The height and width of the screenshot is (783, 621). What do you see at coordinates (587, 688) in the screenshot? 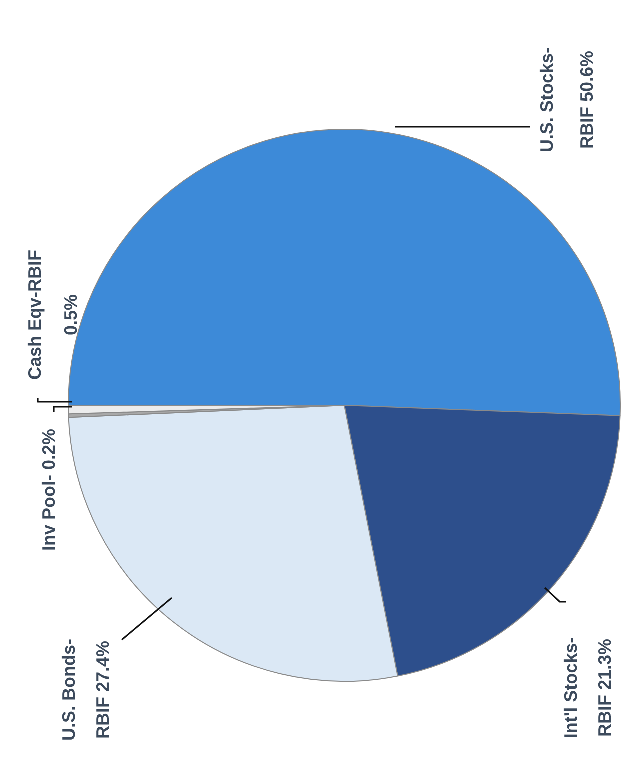
I see `slice-label: Int'l Stocks-RBIF 21.3%` at bounding box center [587, 688].